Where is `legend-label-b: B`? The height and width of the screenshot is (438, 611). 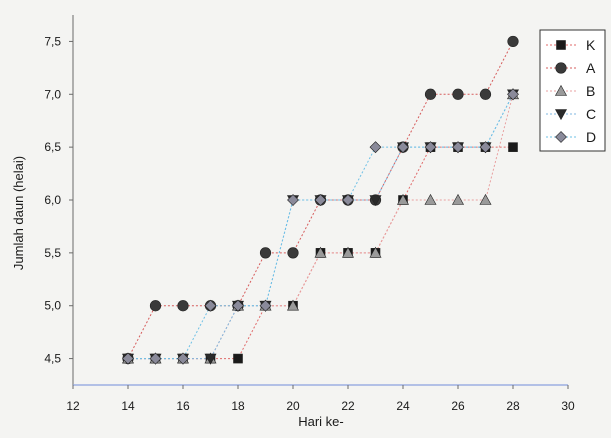
legend-label-b: B is located at coordinates (590, 91).